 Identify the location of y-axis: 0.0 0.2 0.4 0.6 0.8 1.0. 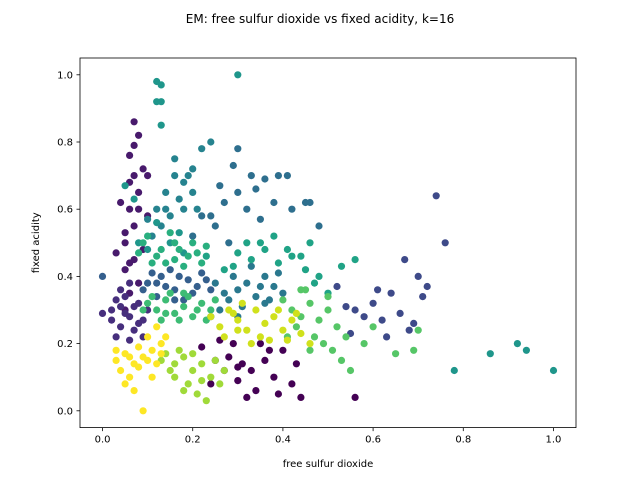
(68, 243).